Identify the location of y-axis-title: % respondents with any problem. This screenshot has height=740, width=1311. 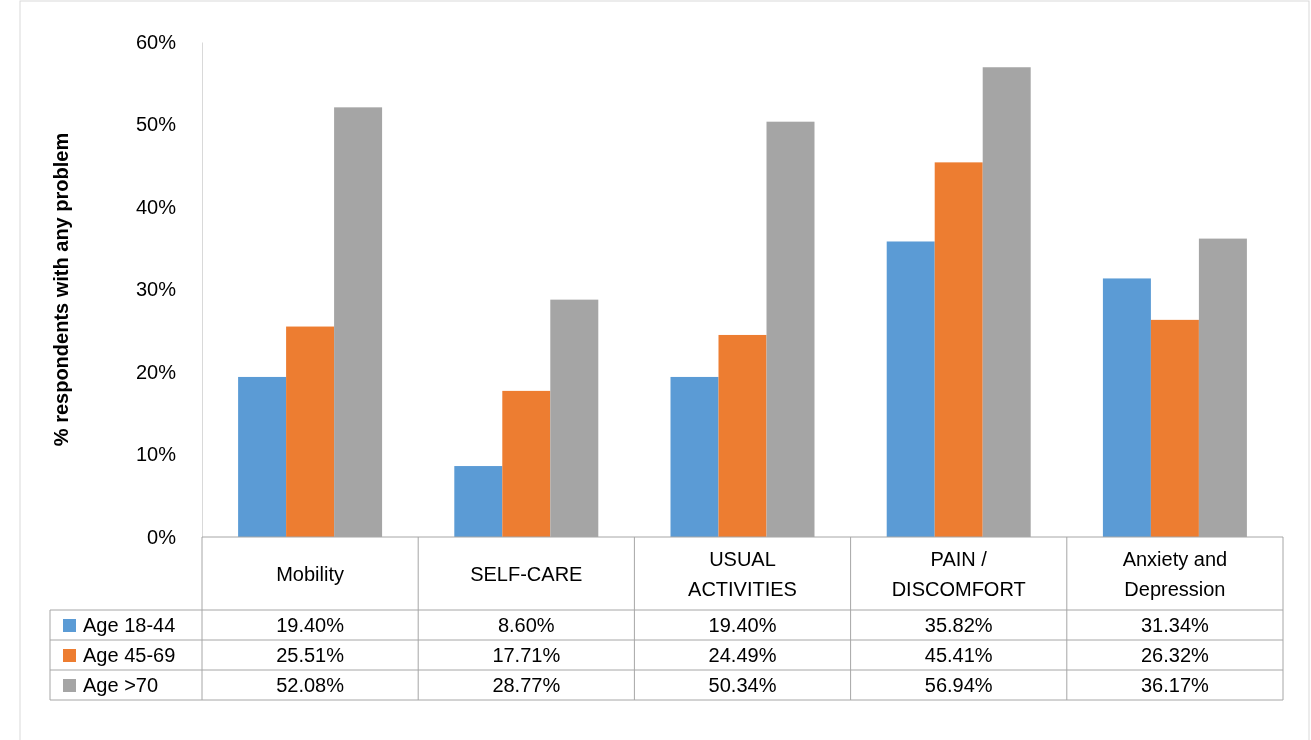
(61, 289).